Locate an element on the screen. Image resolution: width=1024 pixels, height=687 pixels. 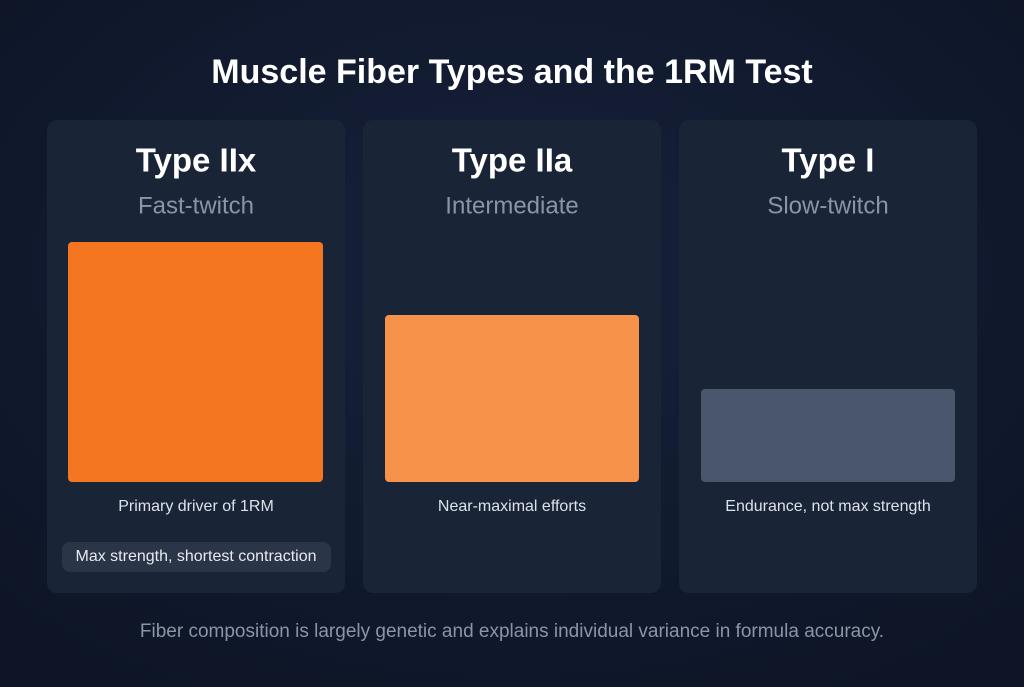
card-subtitle: Intermediate is located at coordinates (511, 205).